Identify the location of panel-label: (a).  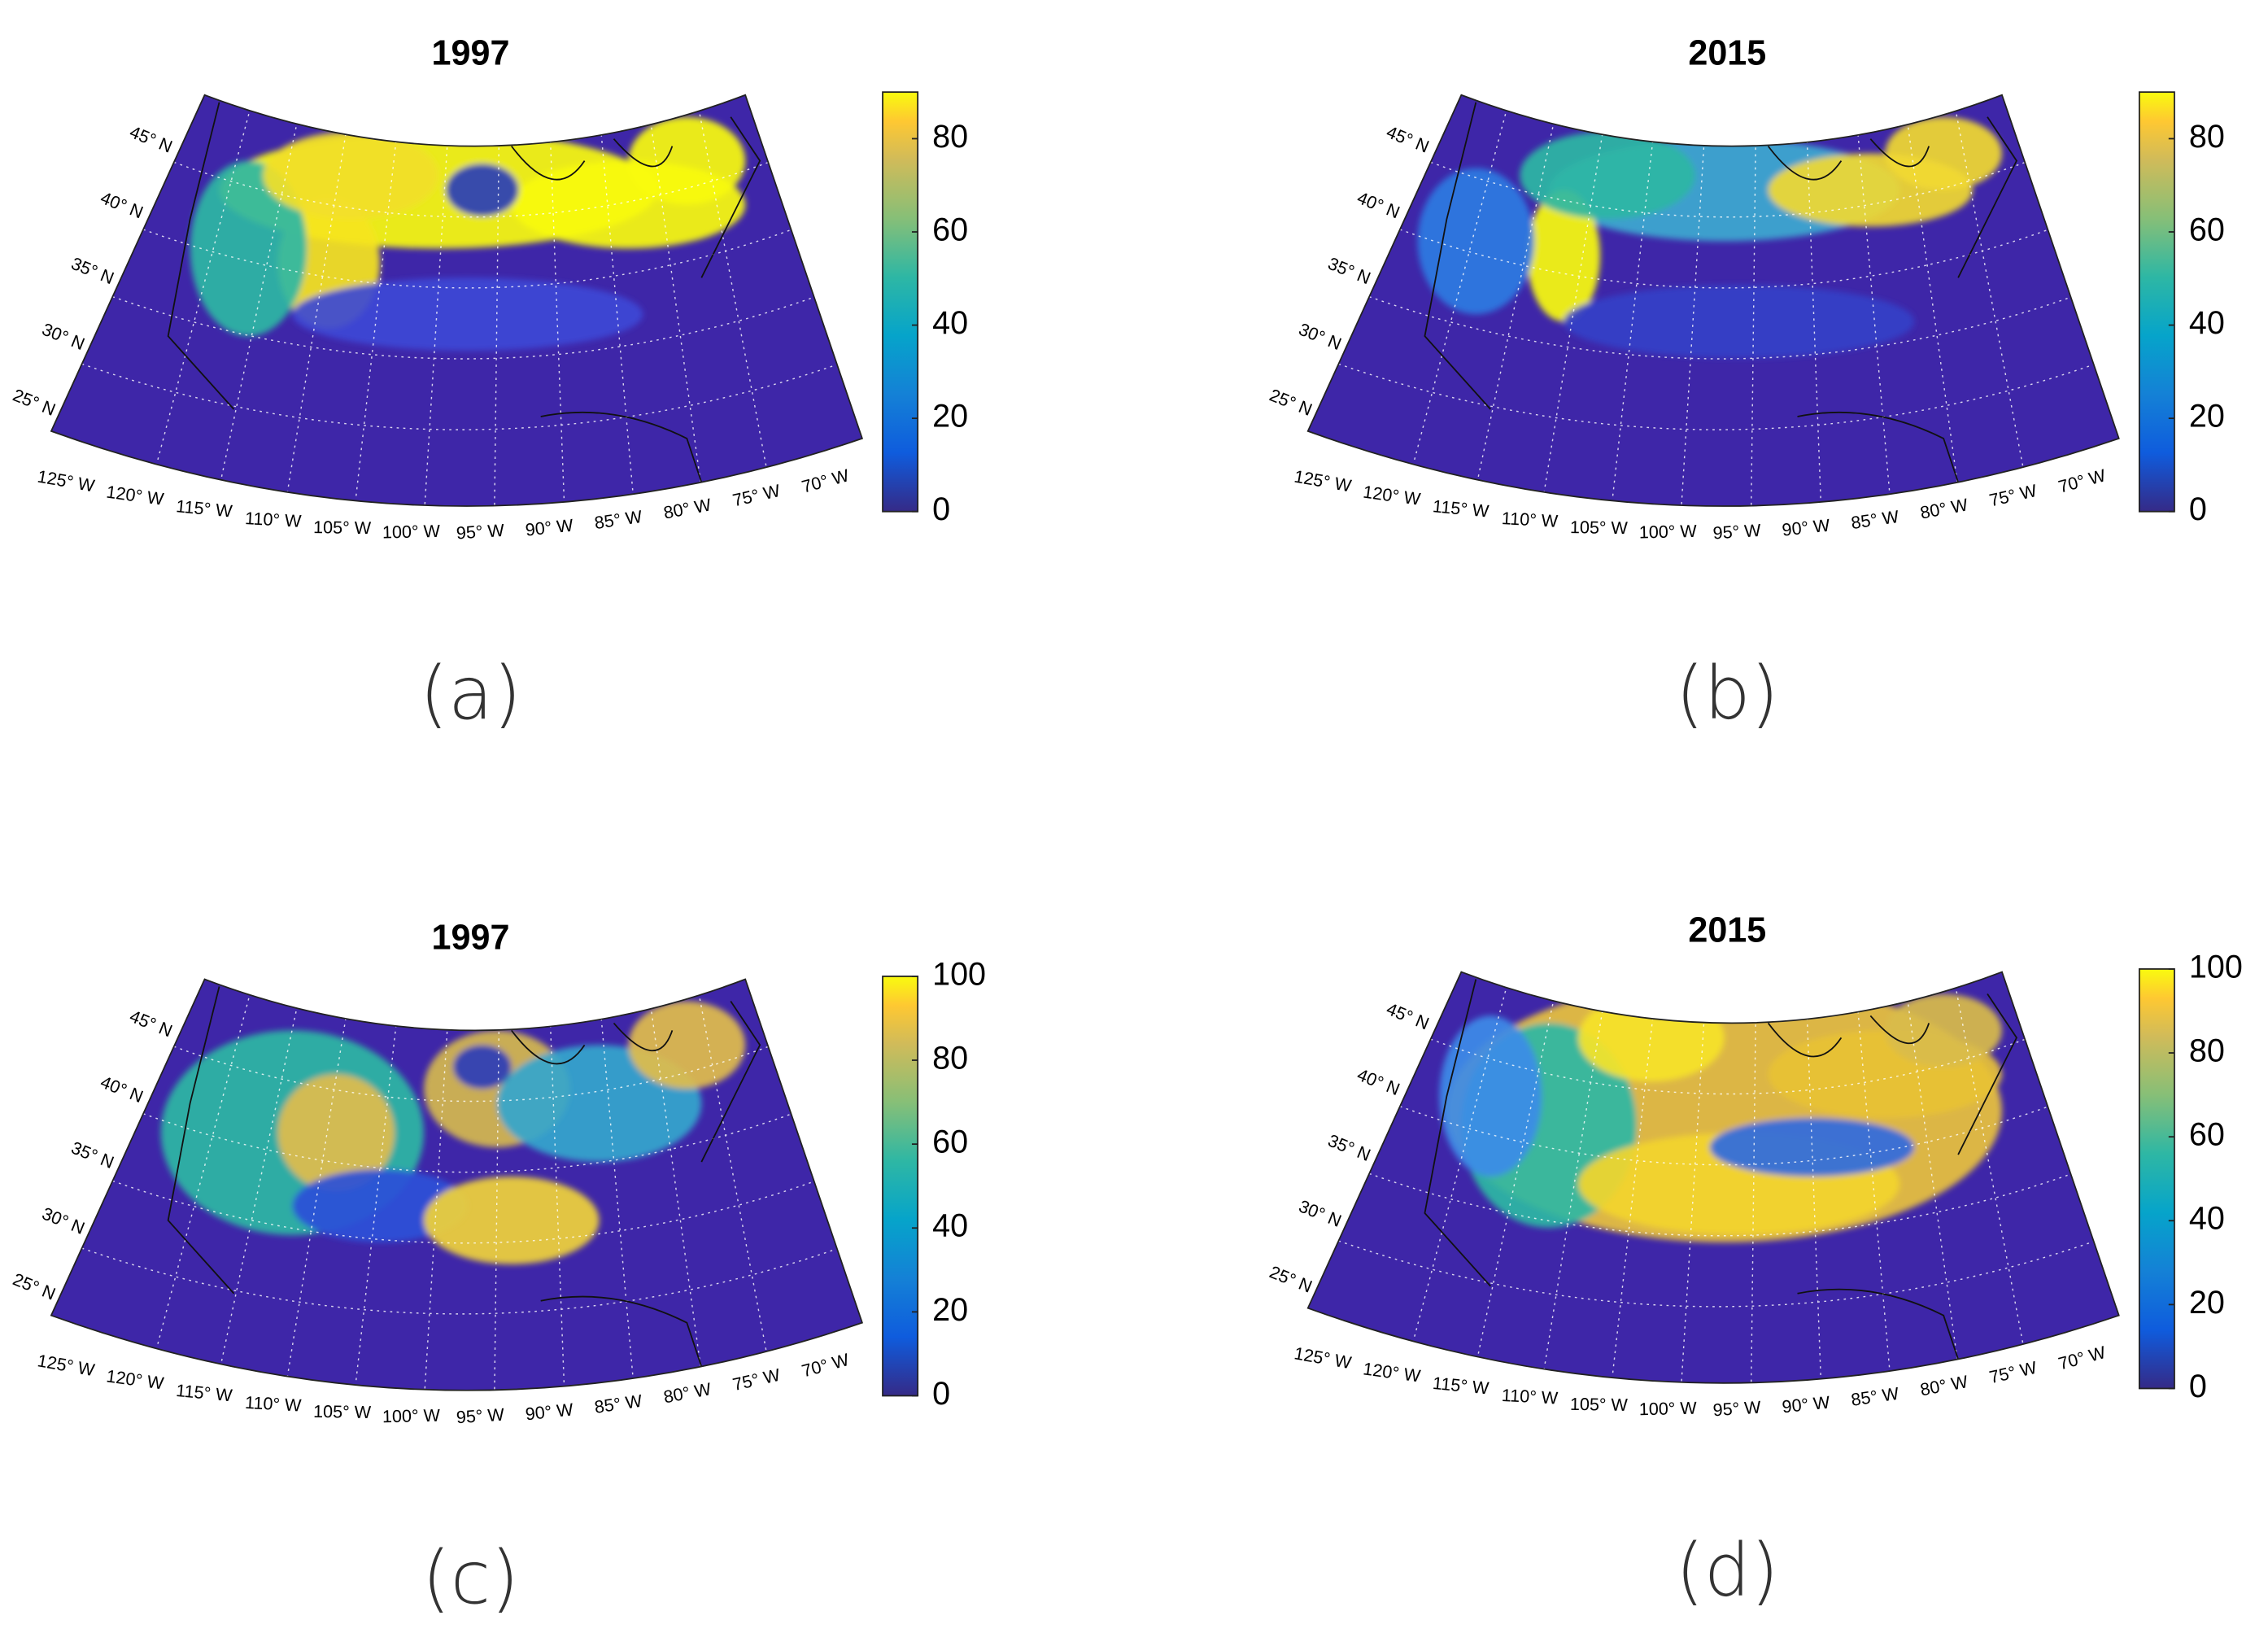
(471, 694).